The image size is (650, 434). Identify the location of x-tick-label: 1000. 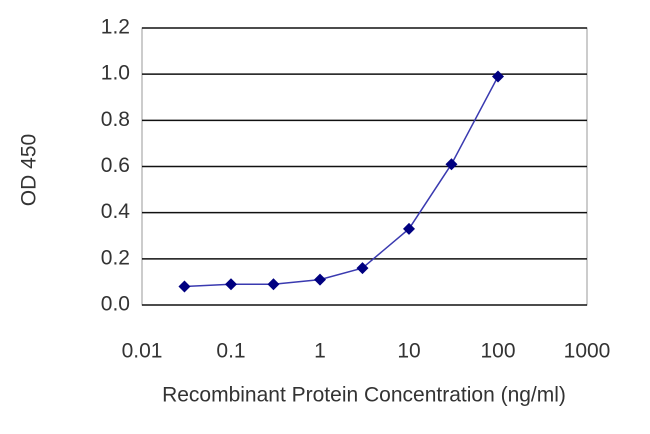
(587, 351).